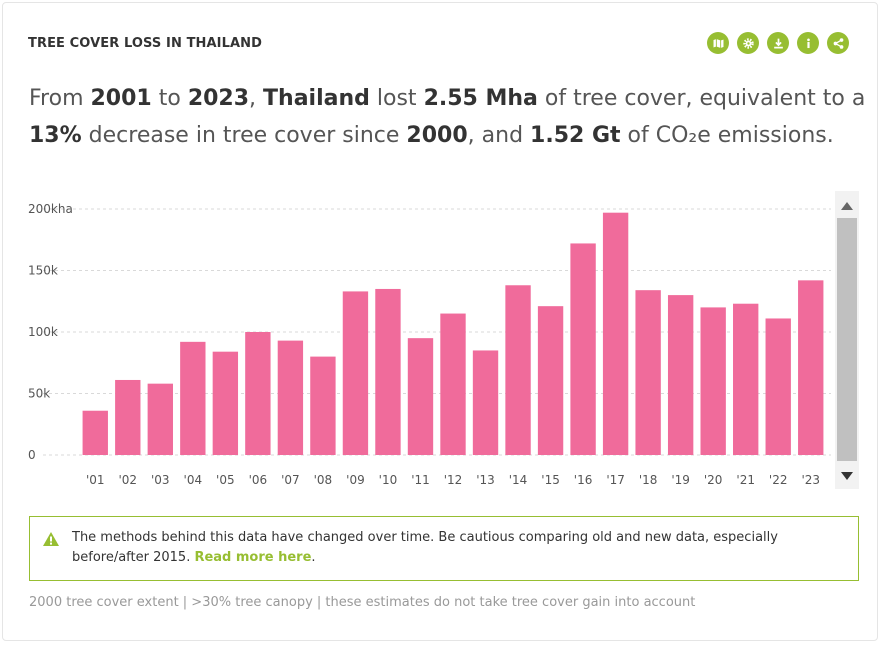 The height and width of the screenshot is (645, 883). I want to click on map-icon, so click(718, 43).